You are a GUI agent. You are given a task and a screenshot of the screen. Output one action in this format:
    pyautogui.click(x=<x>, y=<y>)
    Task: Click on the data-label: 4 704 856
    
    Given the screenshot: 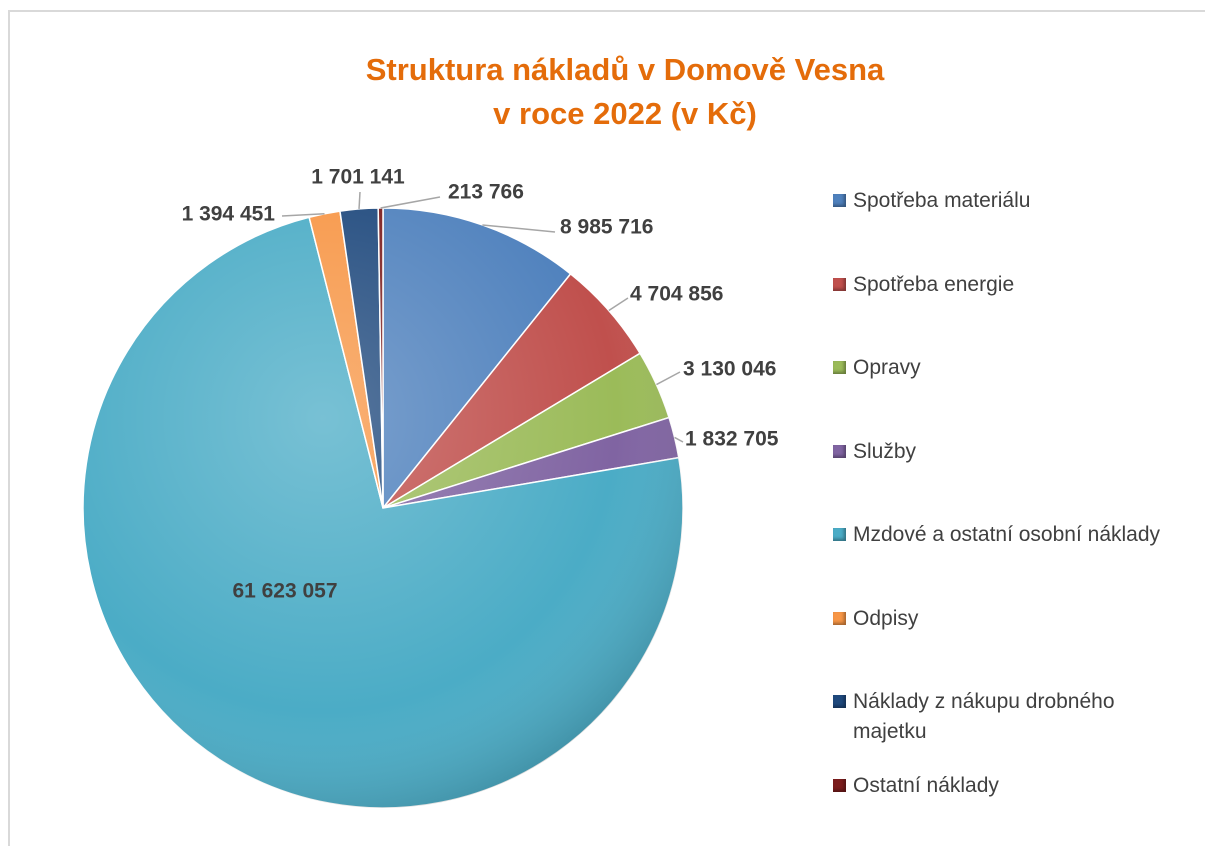 What is the action you would take?
    pyautogui.click(x=676, y=294)
    